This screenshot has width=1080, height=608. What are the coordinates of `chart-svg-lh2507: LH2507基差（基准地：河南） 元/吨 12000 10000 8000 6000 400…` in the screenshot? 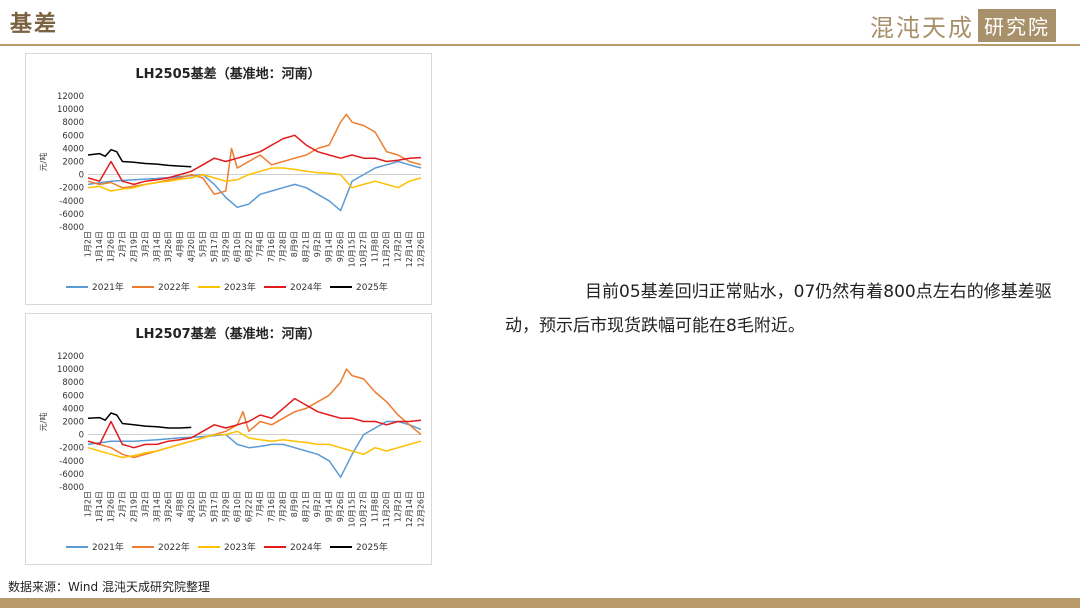 It's located at (232, 439).